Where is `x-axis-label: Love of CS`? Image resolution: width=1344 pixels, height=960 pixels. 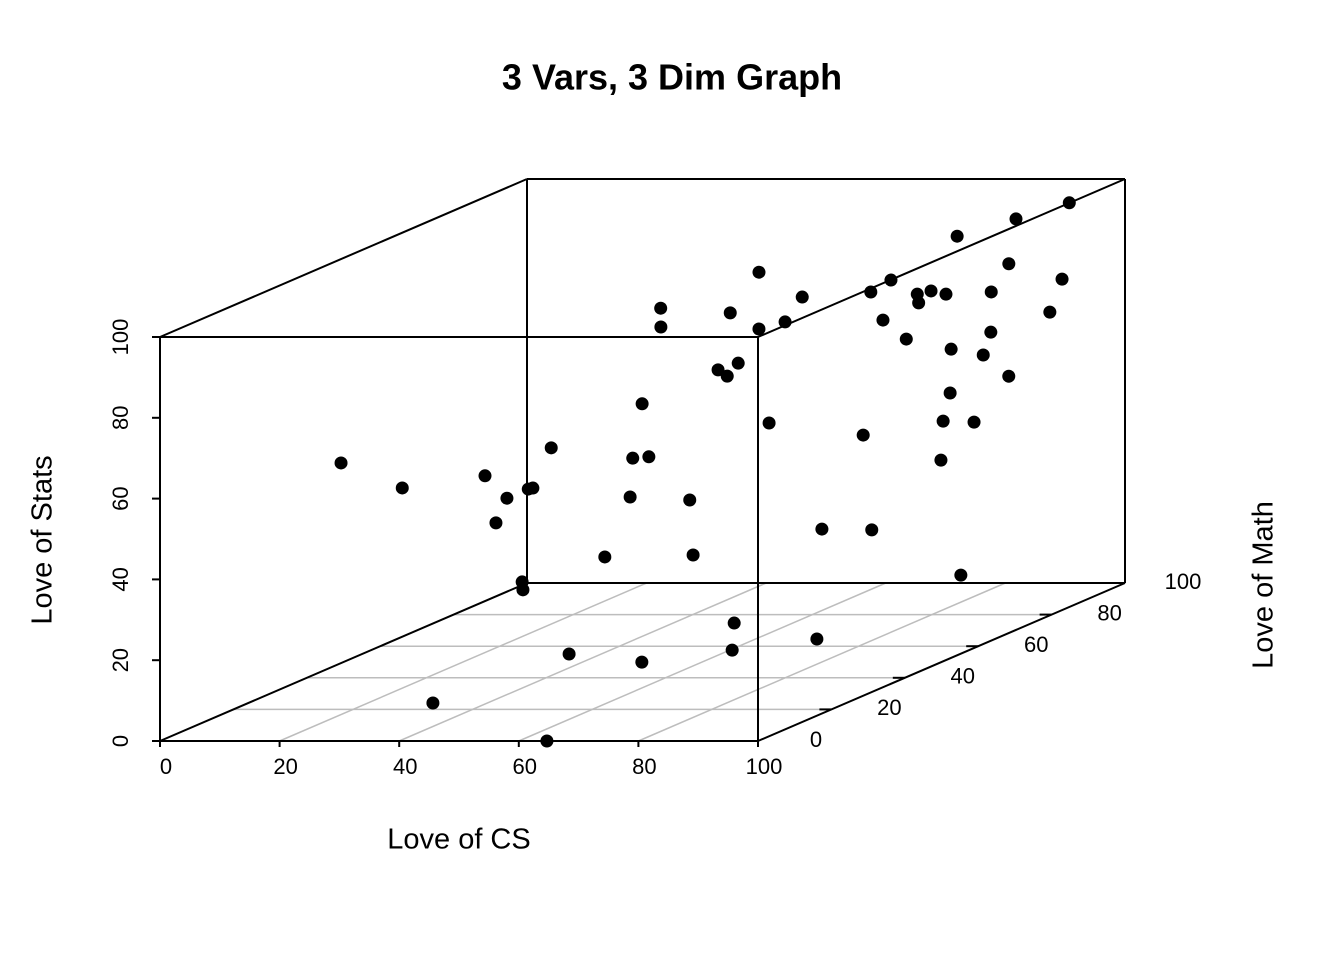
x-axis-label: Love of CS is located at coordinates (458, 840).